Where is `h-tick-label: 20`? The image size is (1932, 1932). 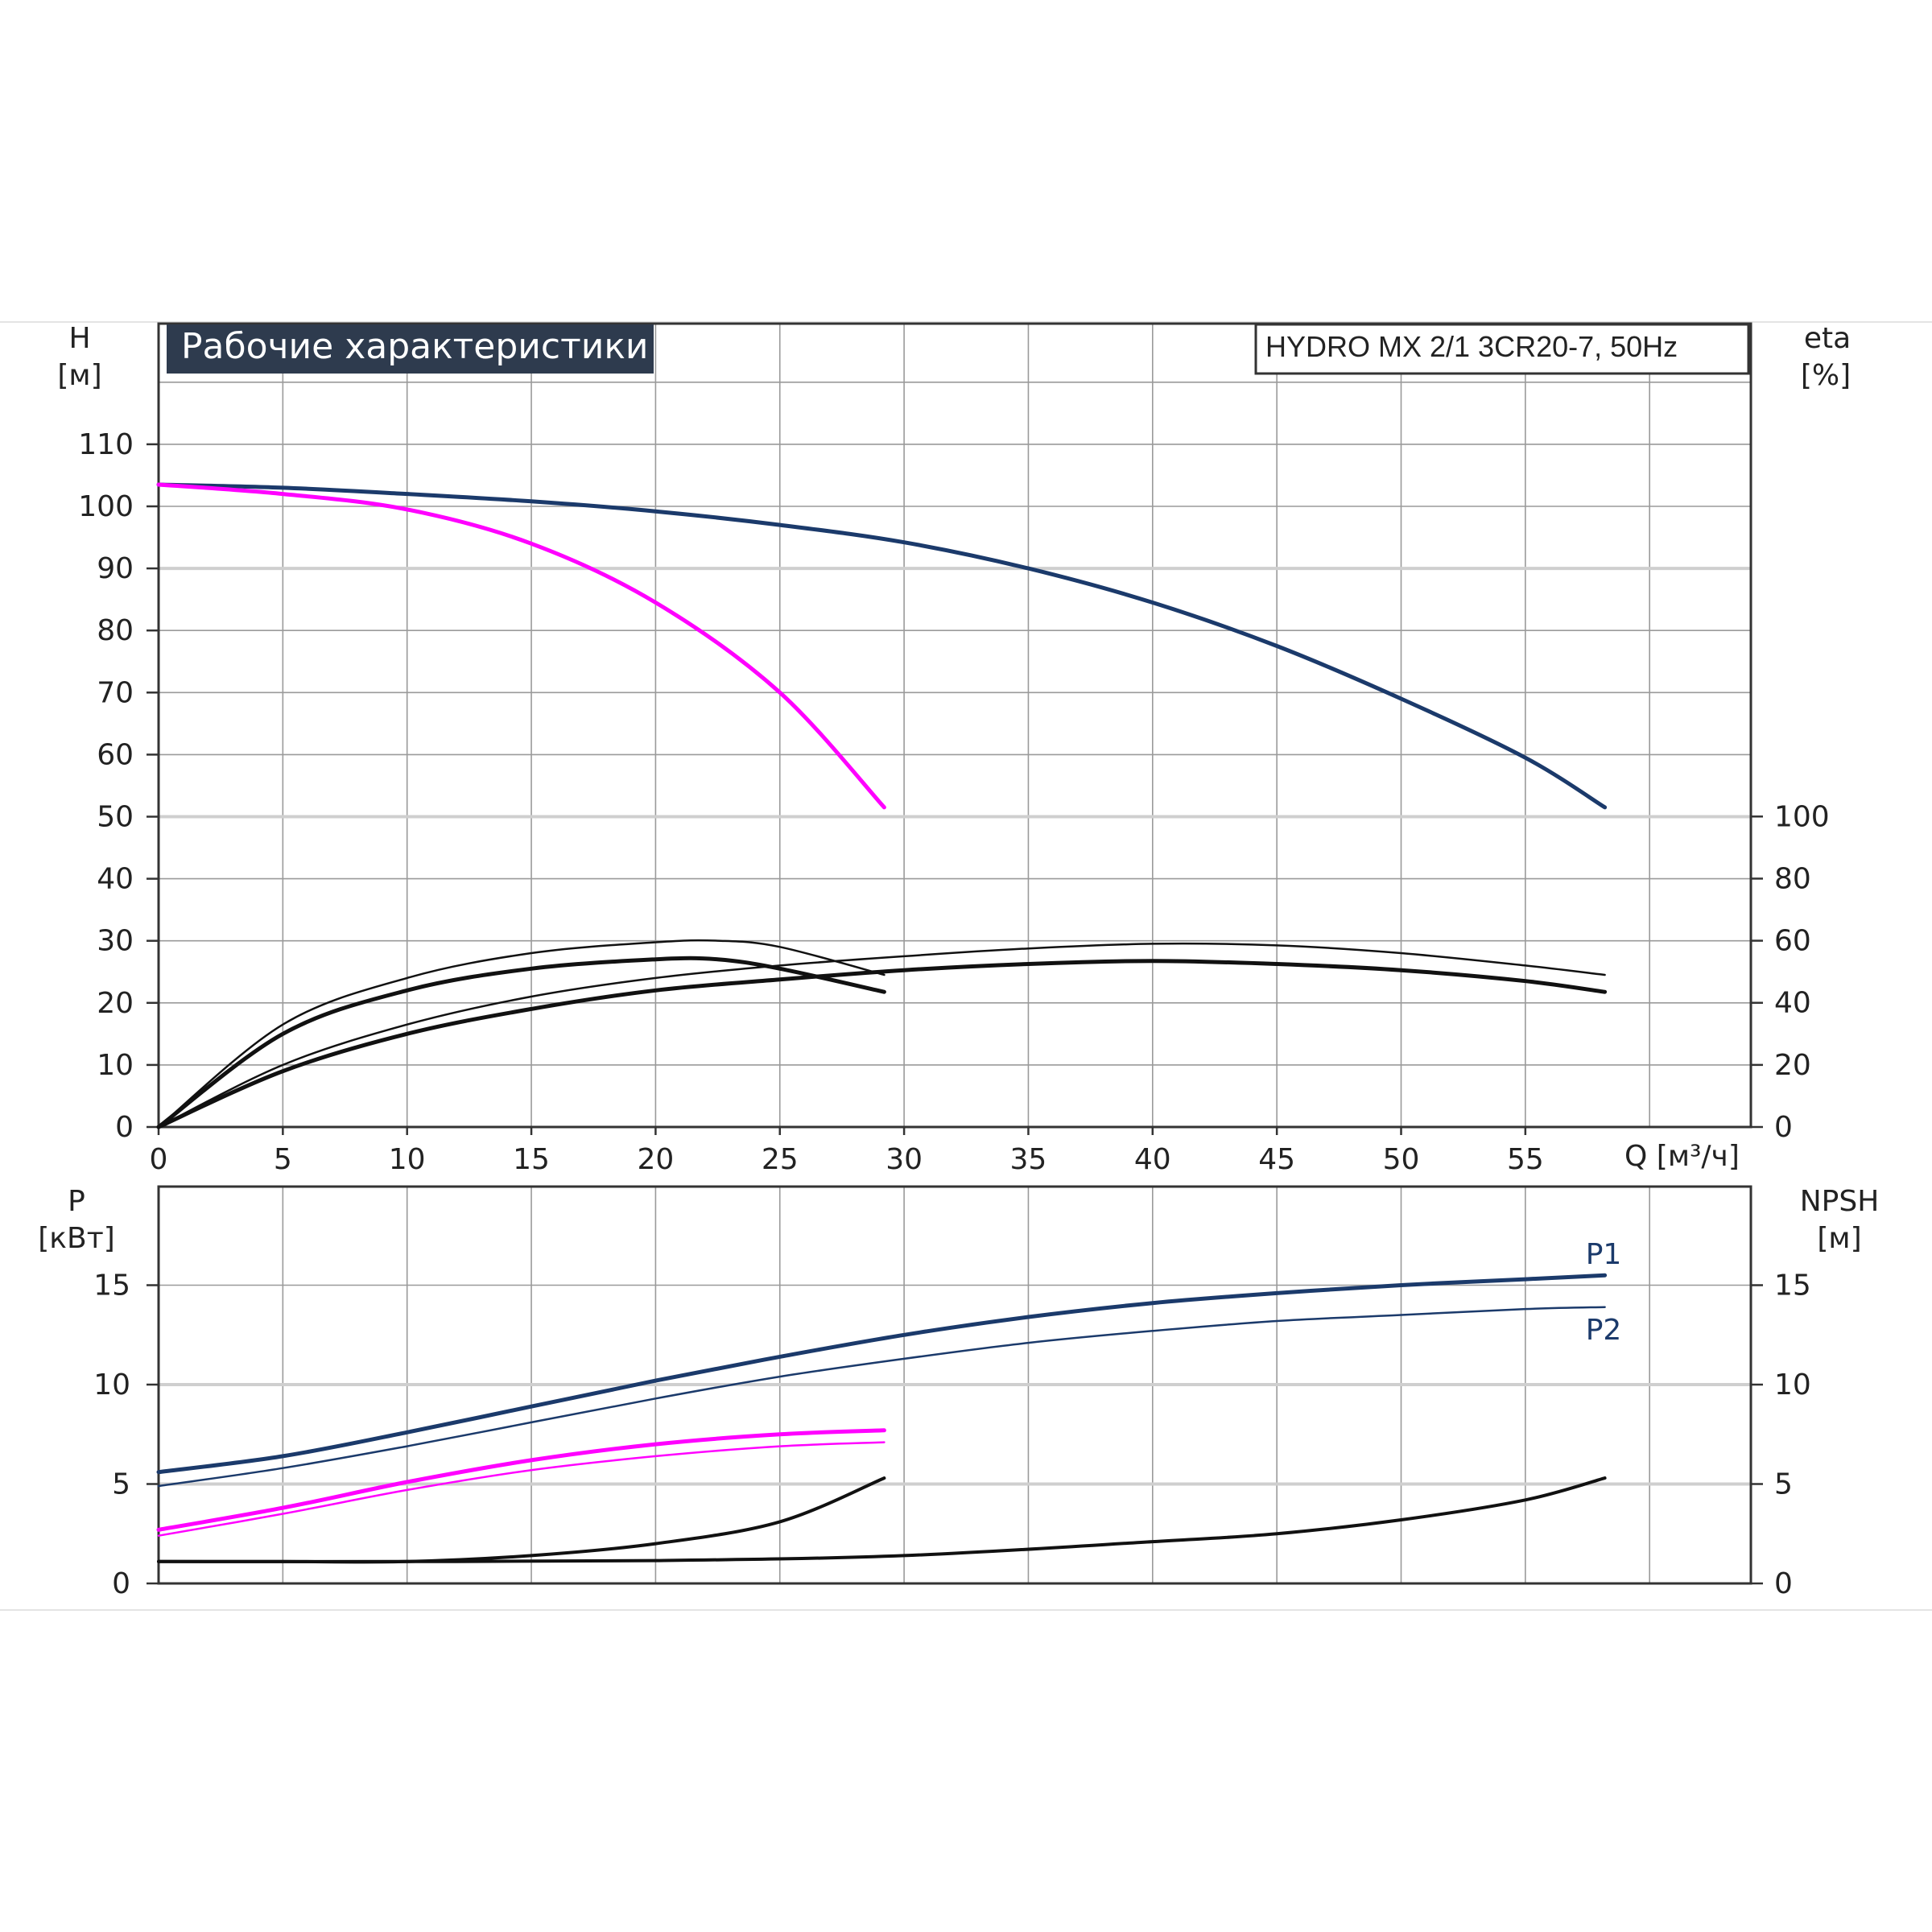
h-tick-label: 20 is located at coordinates (116, 1003).